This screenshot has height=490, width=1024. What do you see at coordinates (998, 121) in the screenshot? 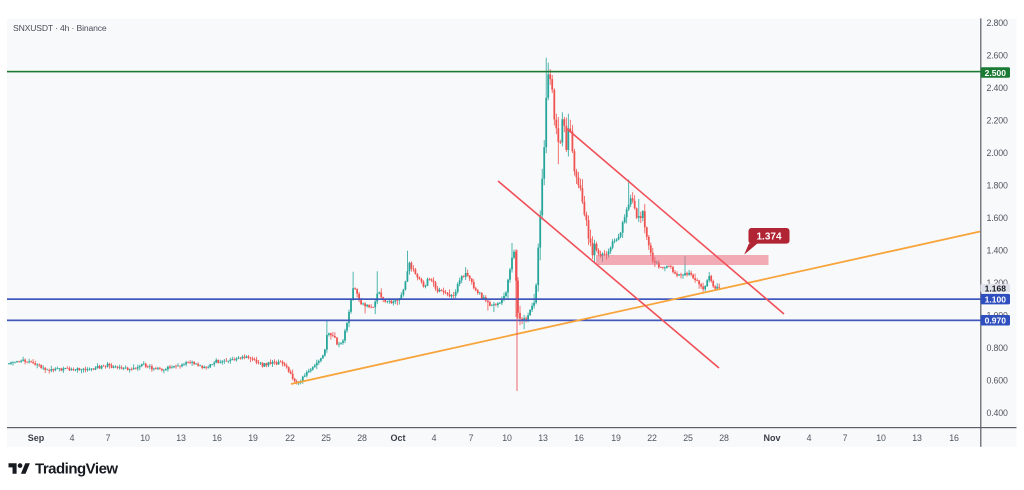
I see `svg-text: 2.200` at bounding box center [998, 121].